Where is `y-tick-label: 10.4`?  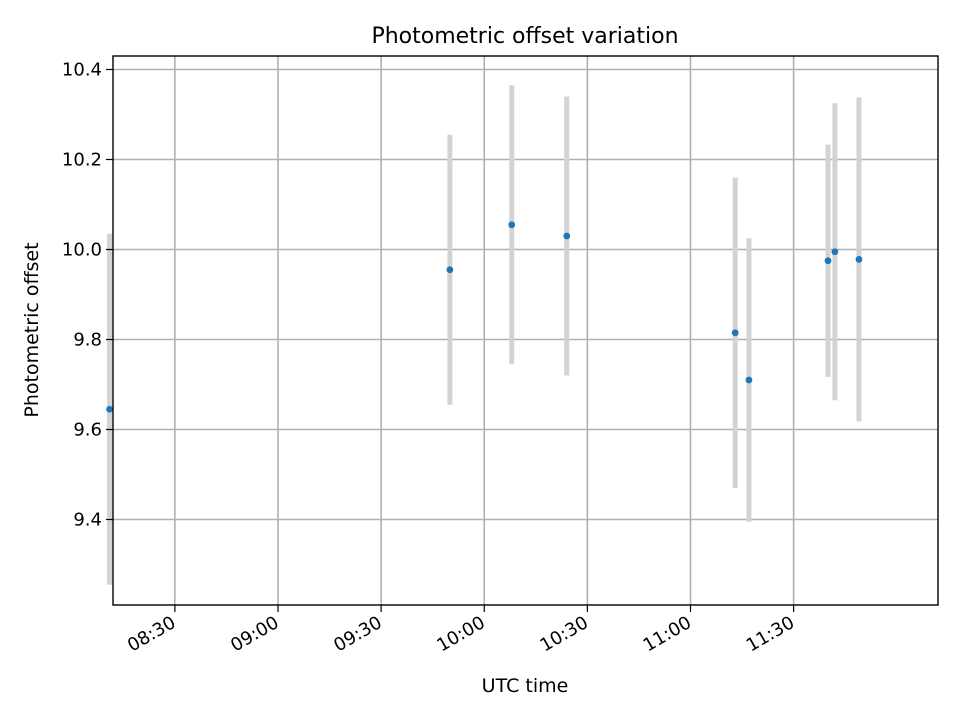
y-tick-label: 10.4 is located at coordinates (82, 70).